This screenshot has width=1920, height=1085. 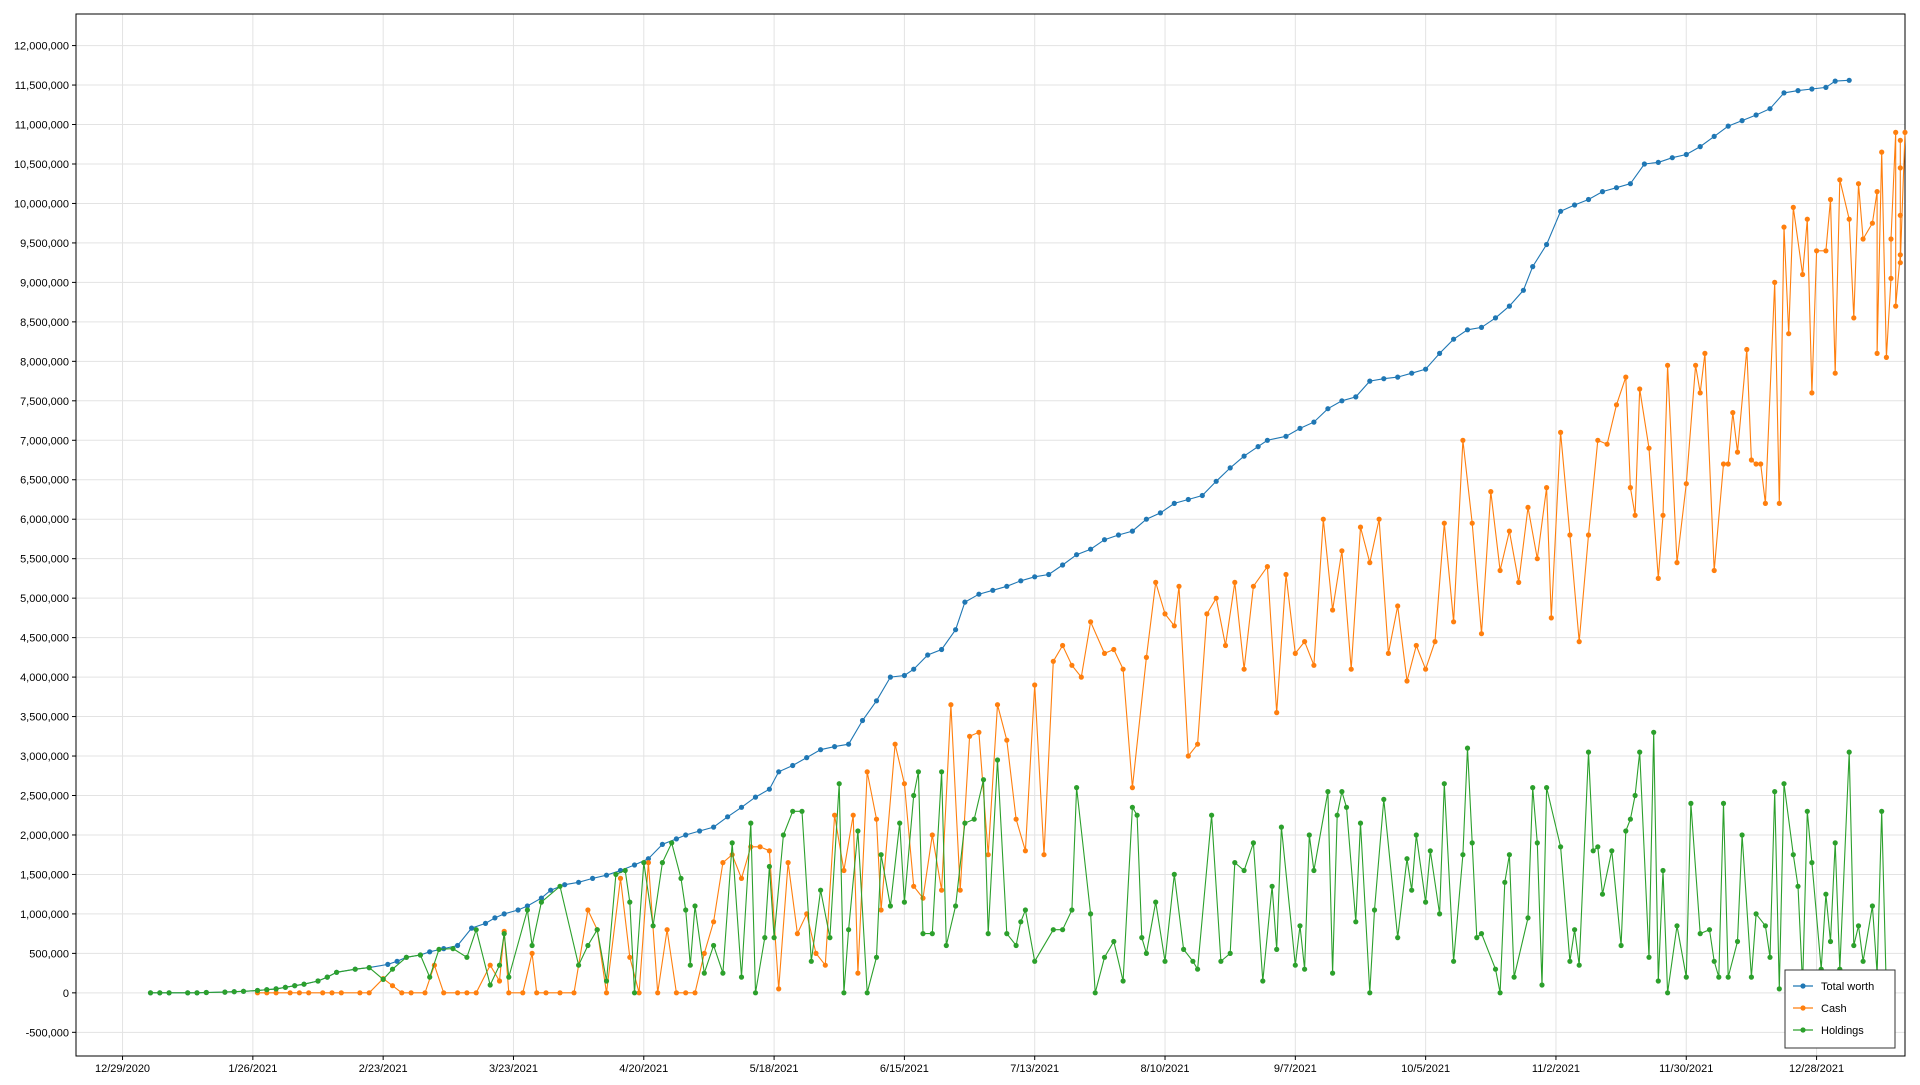 I want to click on x-tick-label: 5/18/2021, so click(x=774, y=1069).